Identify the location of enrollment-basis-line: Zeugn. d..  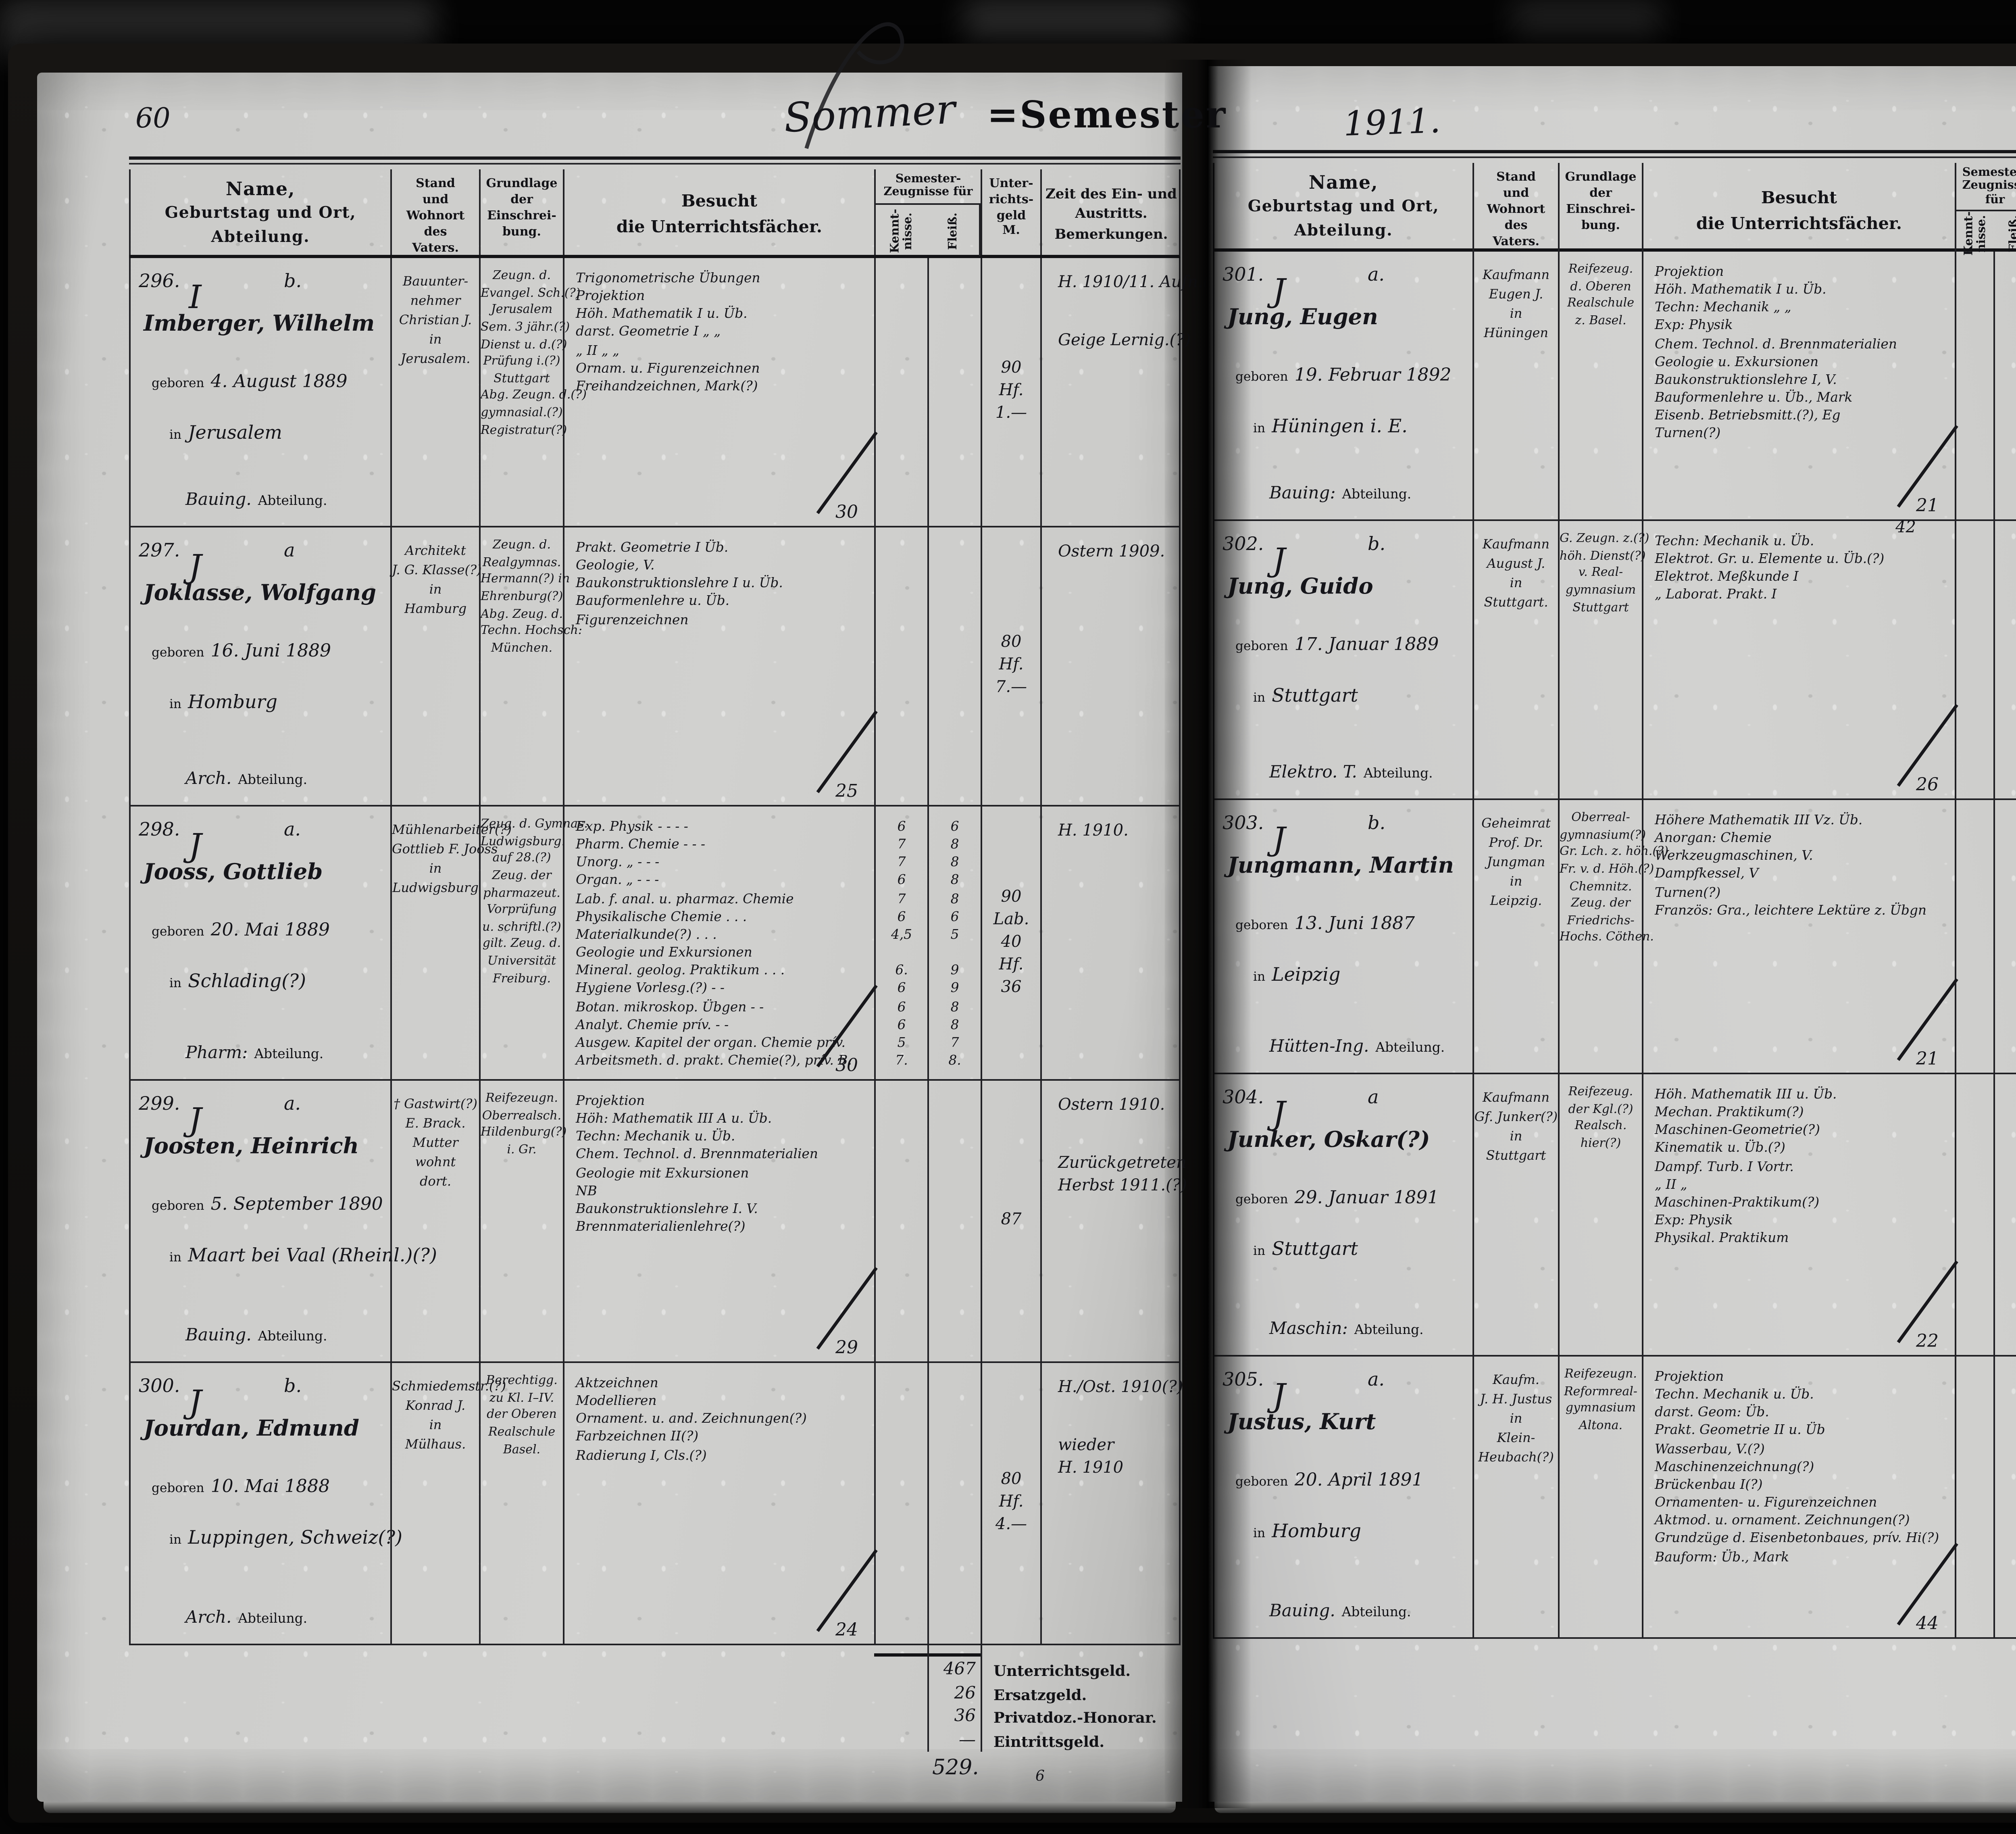
(521, 544).